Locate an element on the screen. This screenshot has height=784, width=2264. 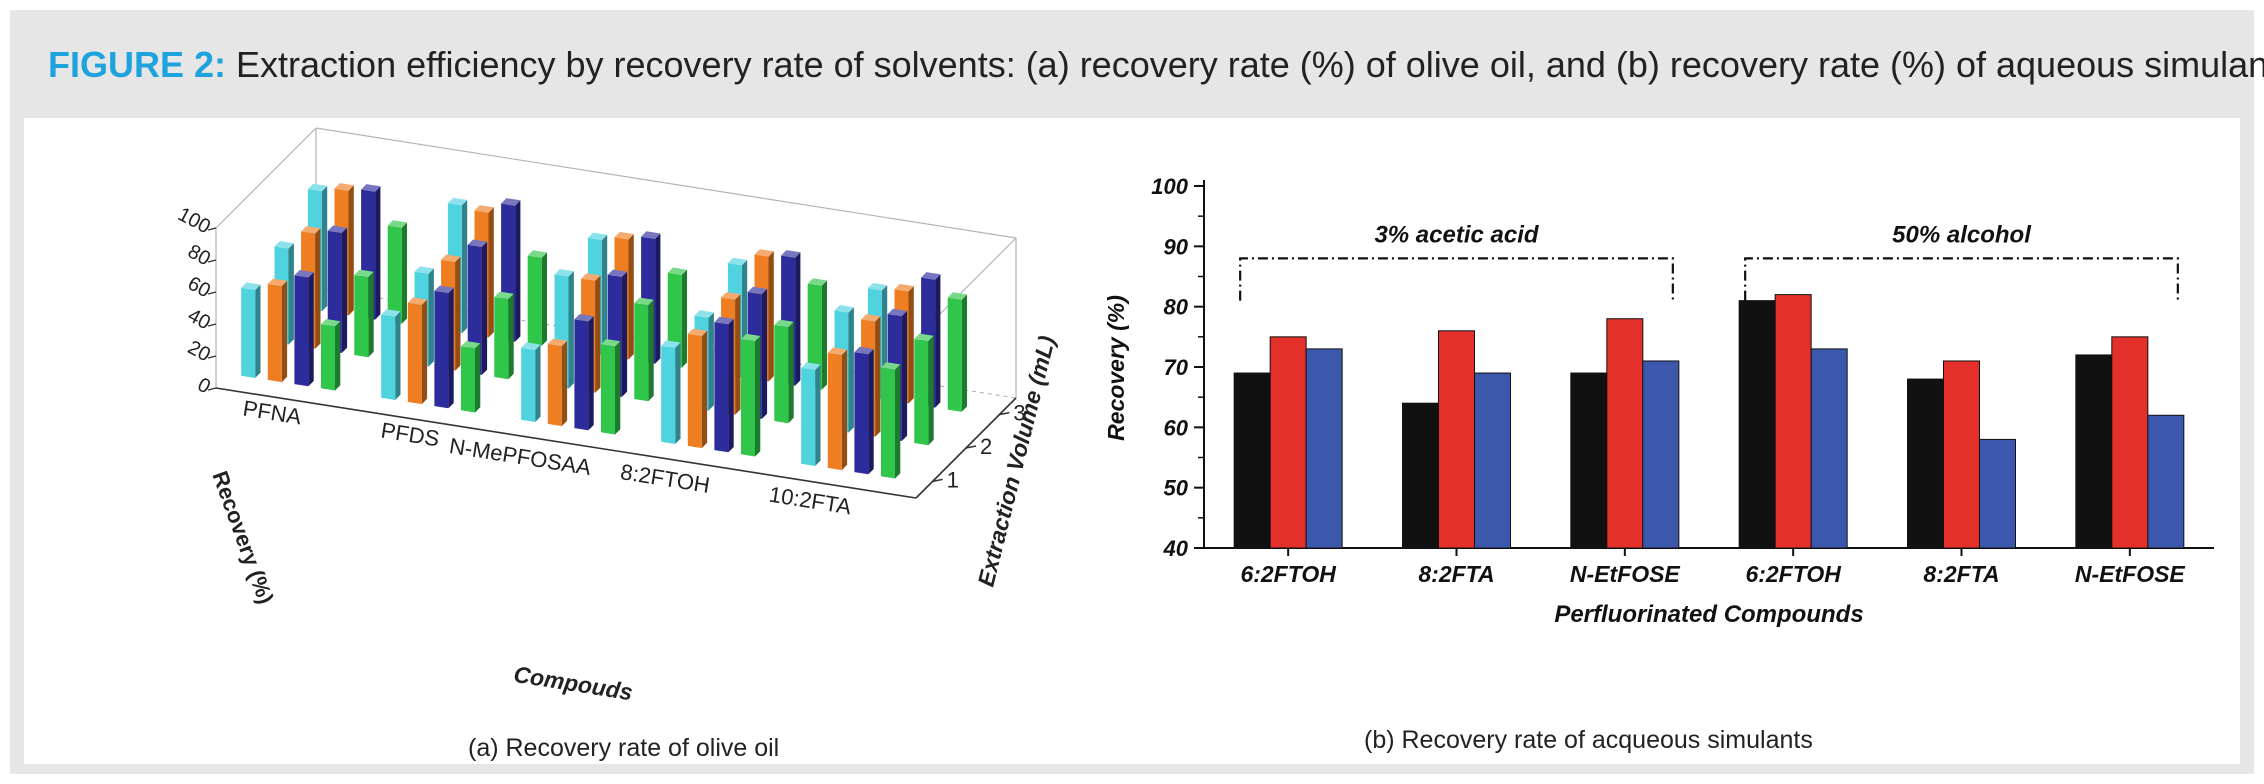
group-label: 3% acetic acid is located at coordinates (1456, 234).